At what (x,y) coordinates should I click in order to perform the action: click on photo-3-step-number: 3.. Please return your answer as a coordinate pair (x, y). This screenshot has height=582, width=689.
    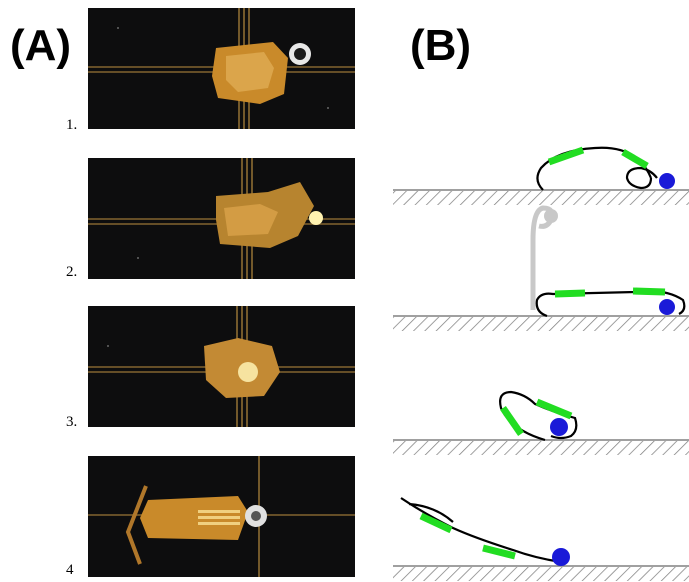
    Looking at the image, I should click on (72, 422).